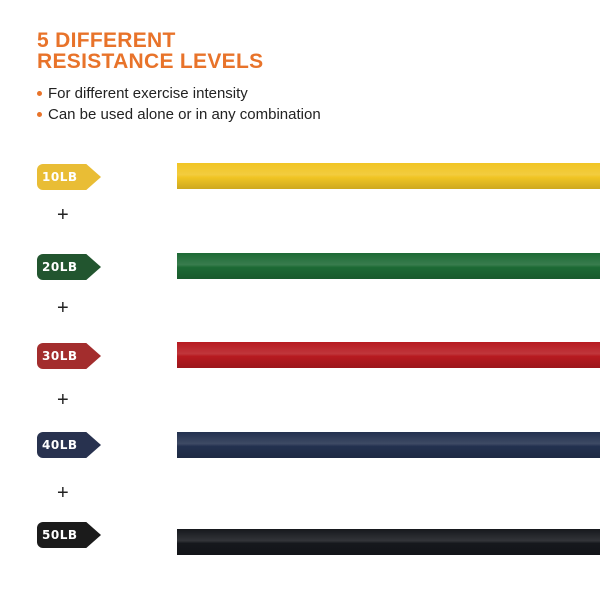 The width and height of the screenshot is (600, 600). I want to click on feature-item: Can be used alone or in any combination, so click(179, 114).